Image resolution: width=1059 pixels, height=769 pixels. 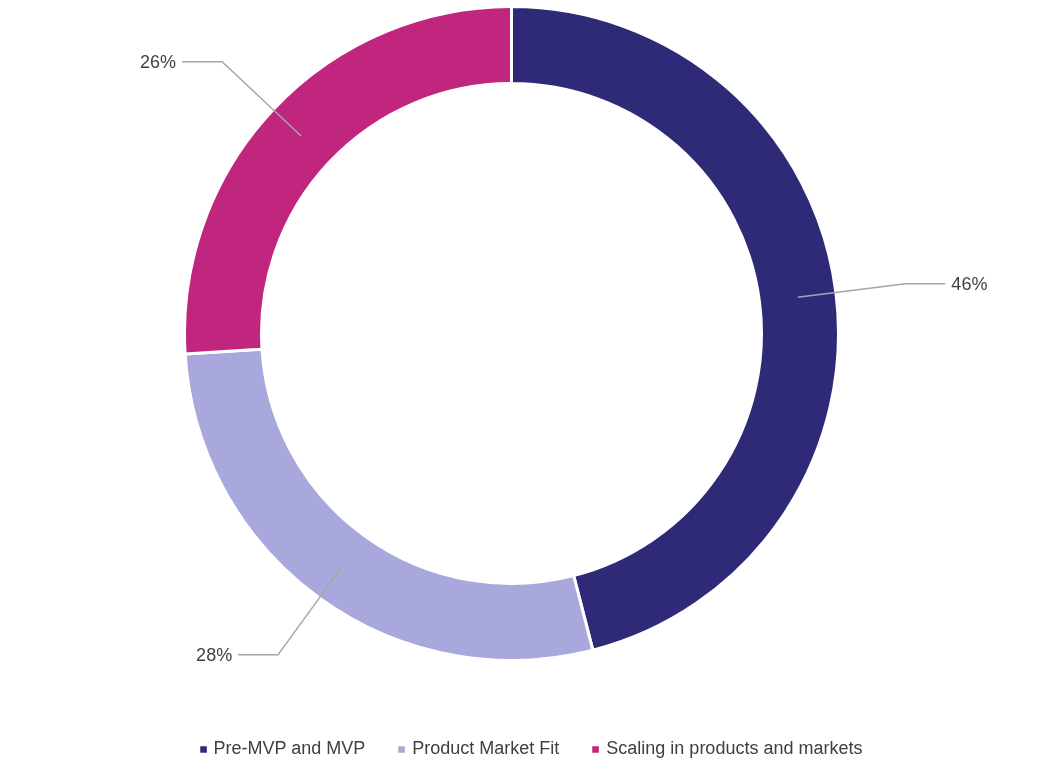 I want to click on legend-label: Product Market Fit, so click(x=486, y=748).